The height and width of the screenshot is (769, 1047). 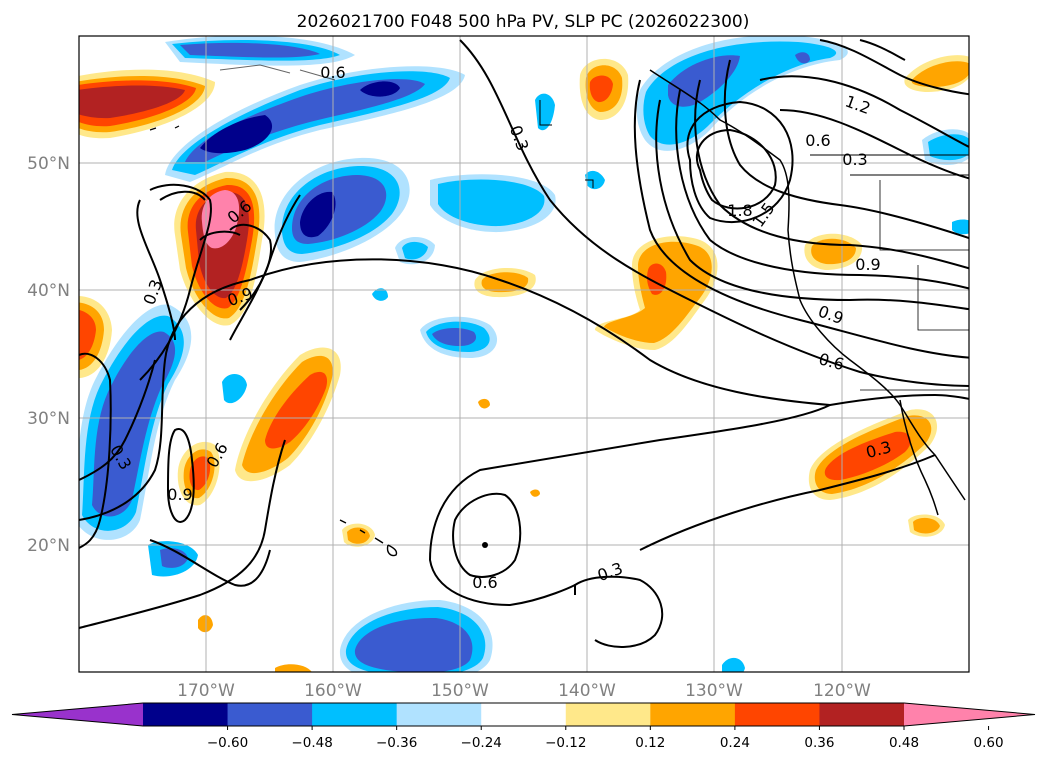 I want to click on lon-label-120w: 120°W, so click(x=842, y=691).